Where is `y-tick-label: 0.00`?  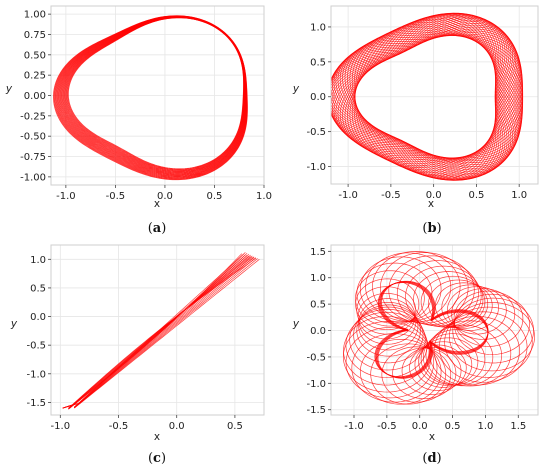
y-tick-label: 0.00 is located at coordinates (35, 96).